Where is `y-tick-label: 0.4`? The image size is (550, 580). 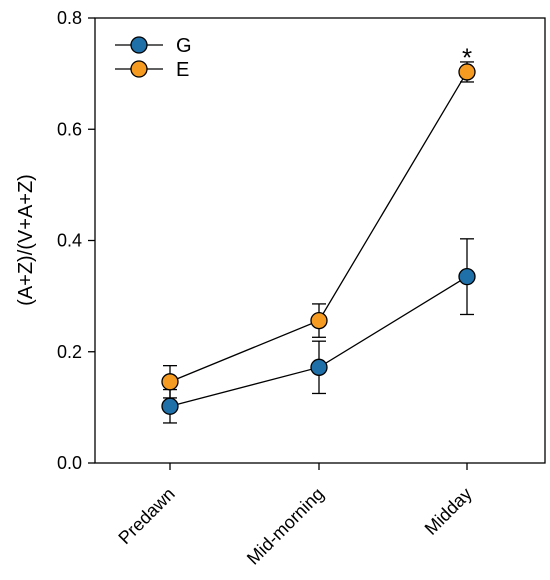
y-tick-label: 0.4 is located at coordinates (69, 241).